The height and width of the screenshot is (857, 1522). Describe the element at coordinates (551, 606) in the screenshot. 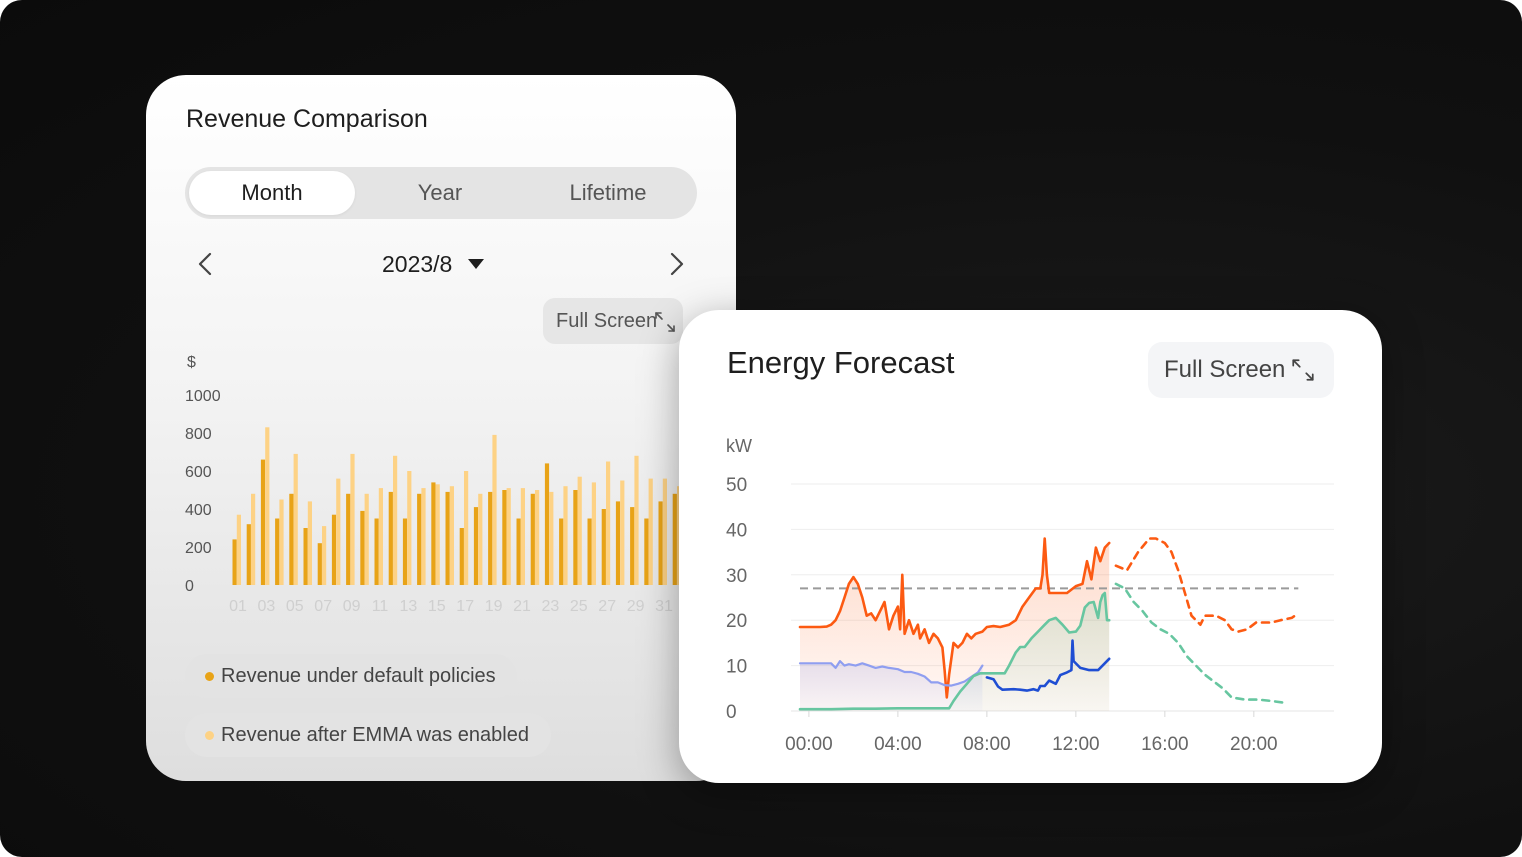

I see `x-tick-label: 23` at that location.